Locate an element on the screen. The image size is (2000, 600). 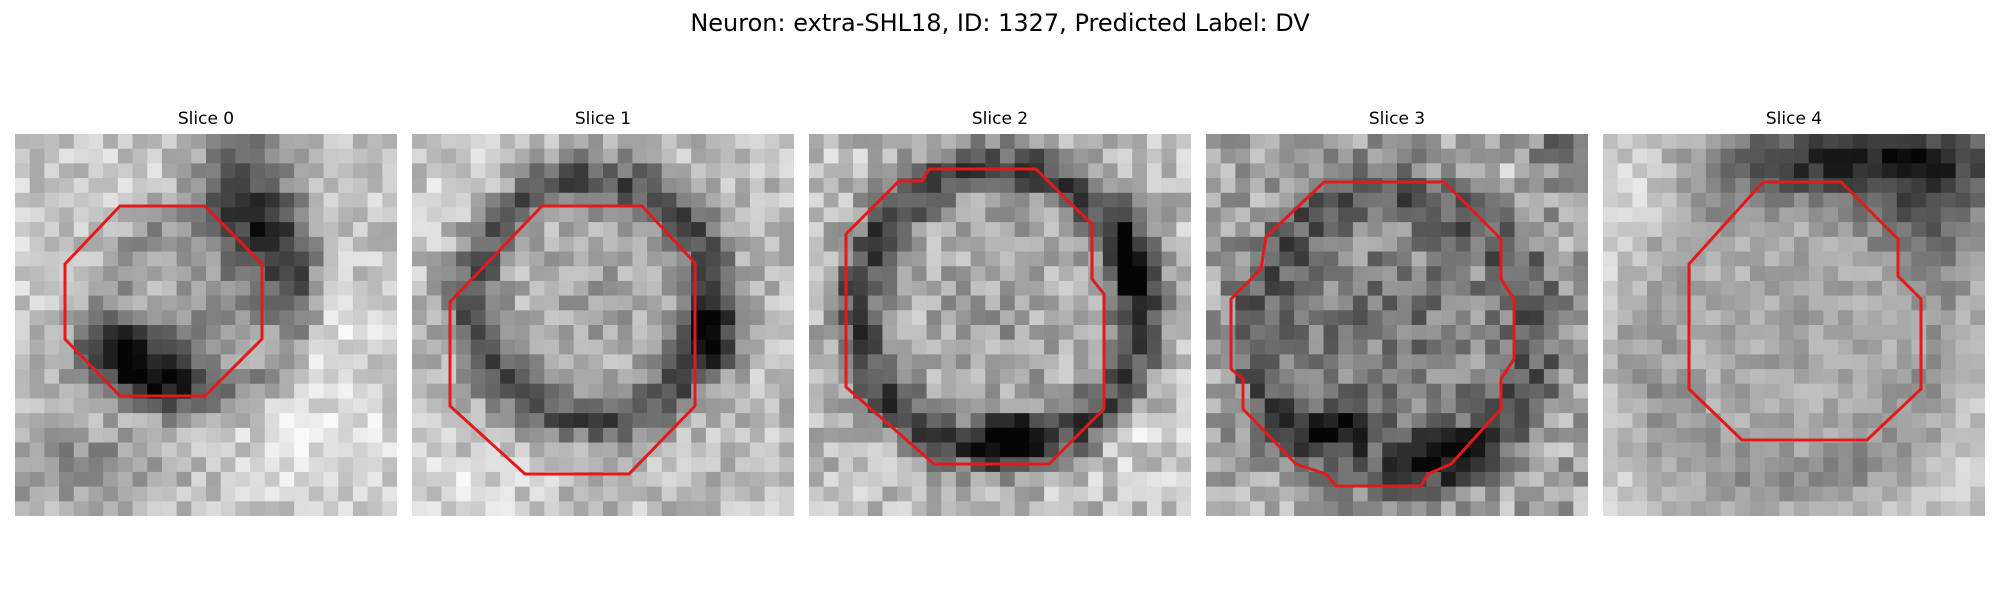
slice-title-1: Slice 1 is located at coordinates (603, 119).